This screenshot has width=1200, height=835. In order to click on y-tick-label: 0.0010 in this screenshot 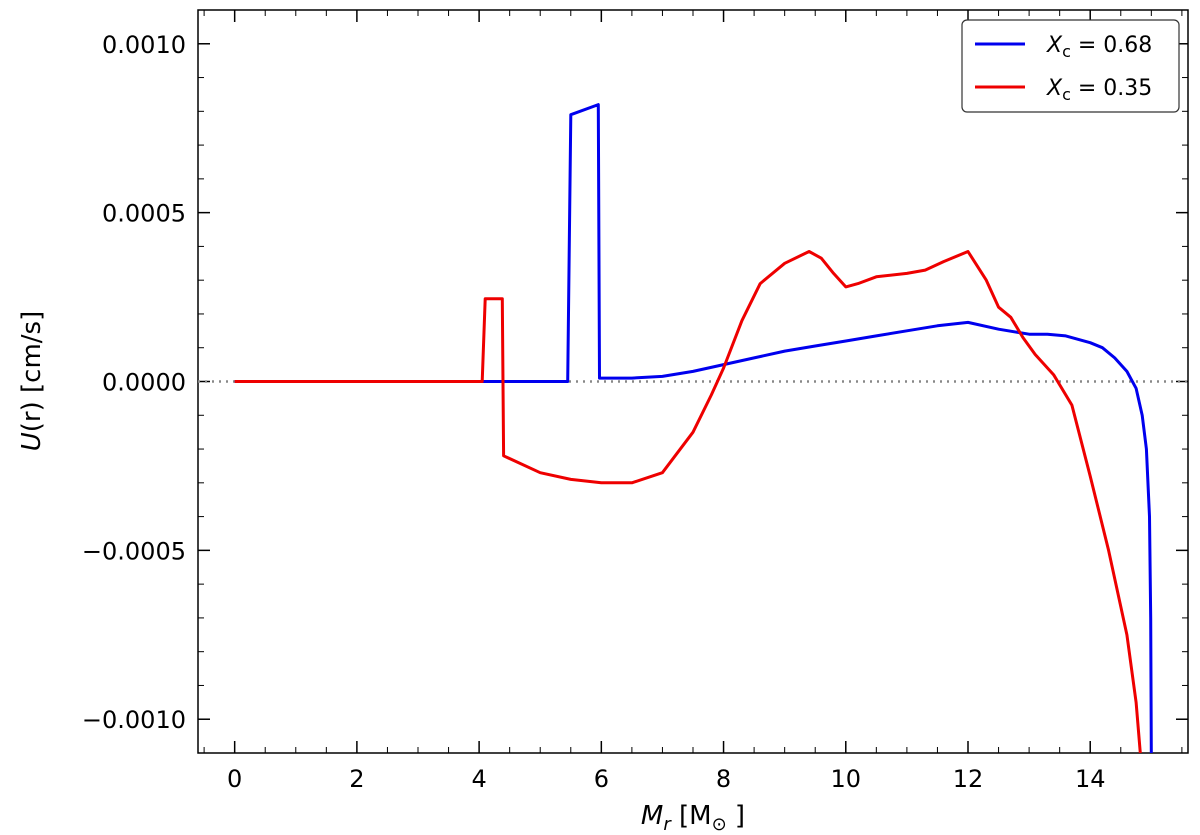, I will do `click(144, 45)`.